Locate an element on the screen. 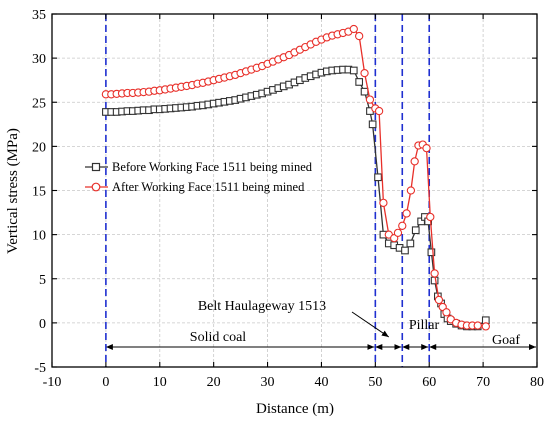 Image resolution: width=550 pixels, height=423 pixels. x-tick-label: 10 is located at coordinates (160, 382).